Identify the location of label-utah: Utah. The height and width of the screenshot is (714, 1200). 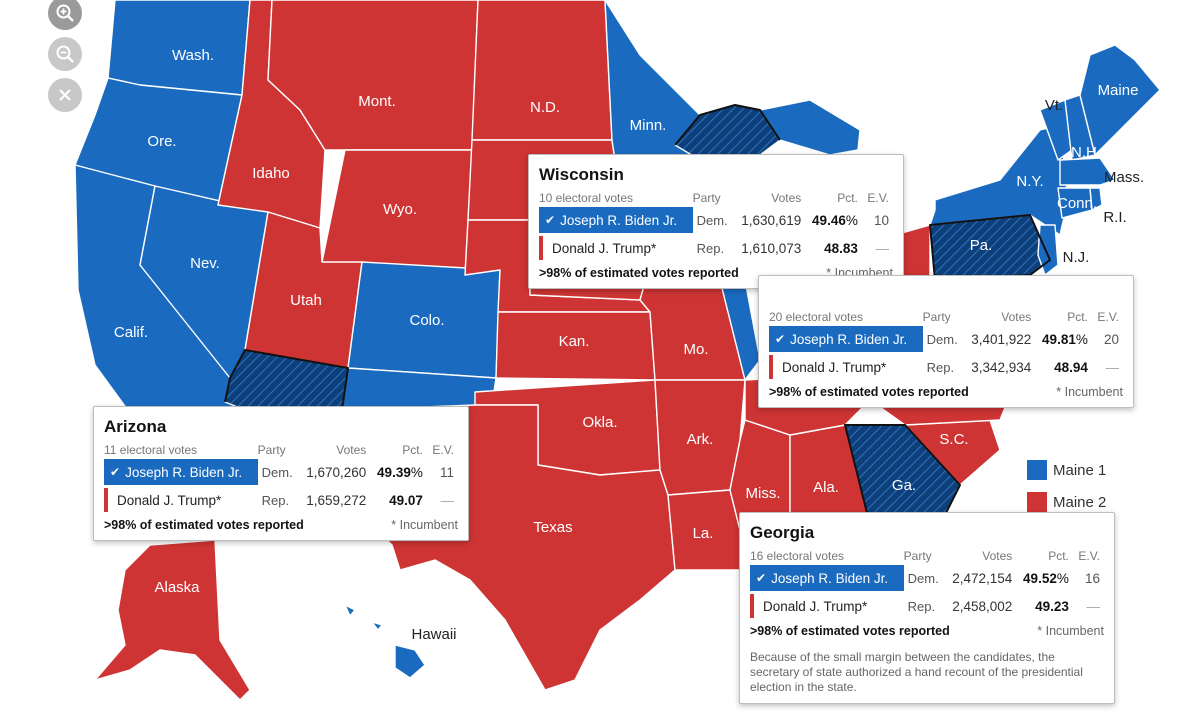
(306, 300).